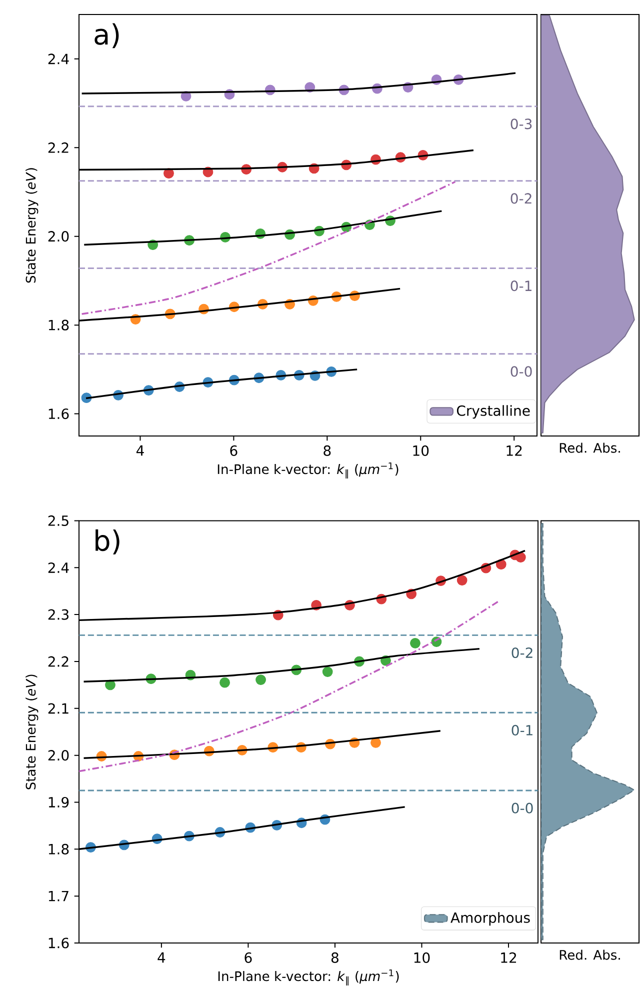 The height and width of the screenshot is (999, 640). I want to click on legend-label: Amorphous, so click(490, 919).